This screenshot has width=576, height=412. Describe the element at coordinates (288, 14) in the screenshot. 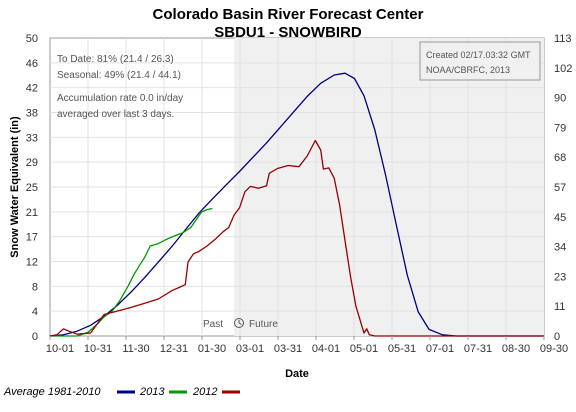

I see `chart-title: Colorado Basin River Forecast Center` at that location.